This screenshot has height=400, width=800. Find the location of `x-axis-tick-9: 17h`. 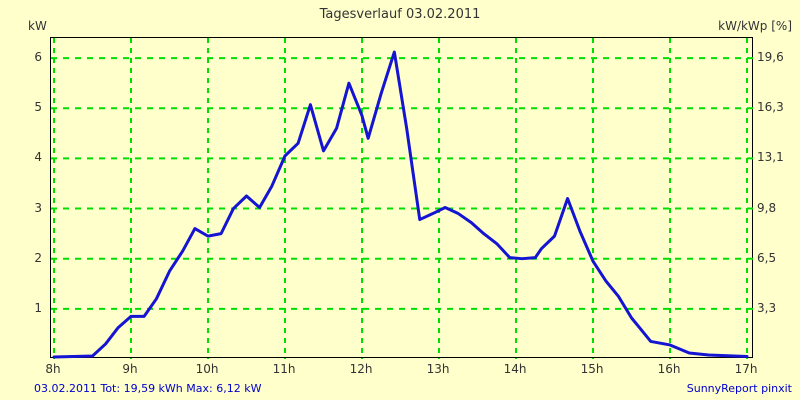

x-axis-tick-9: 17h is located at coordinates (746, 369).